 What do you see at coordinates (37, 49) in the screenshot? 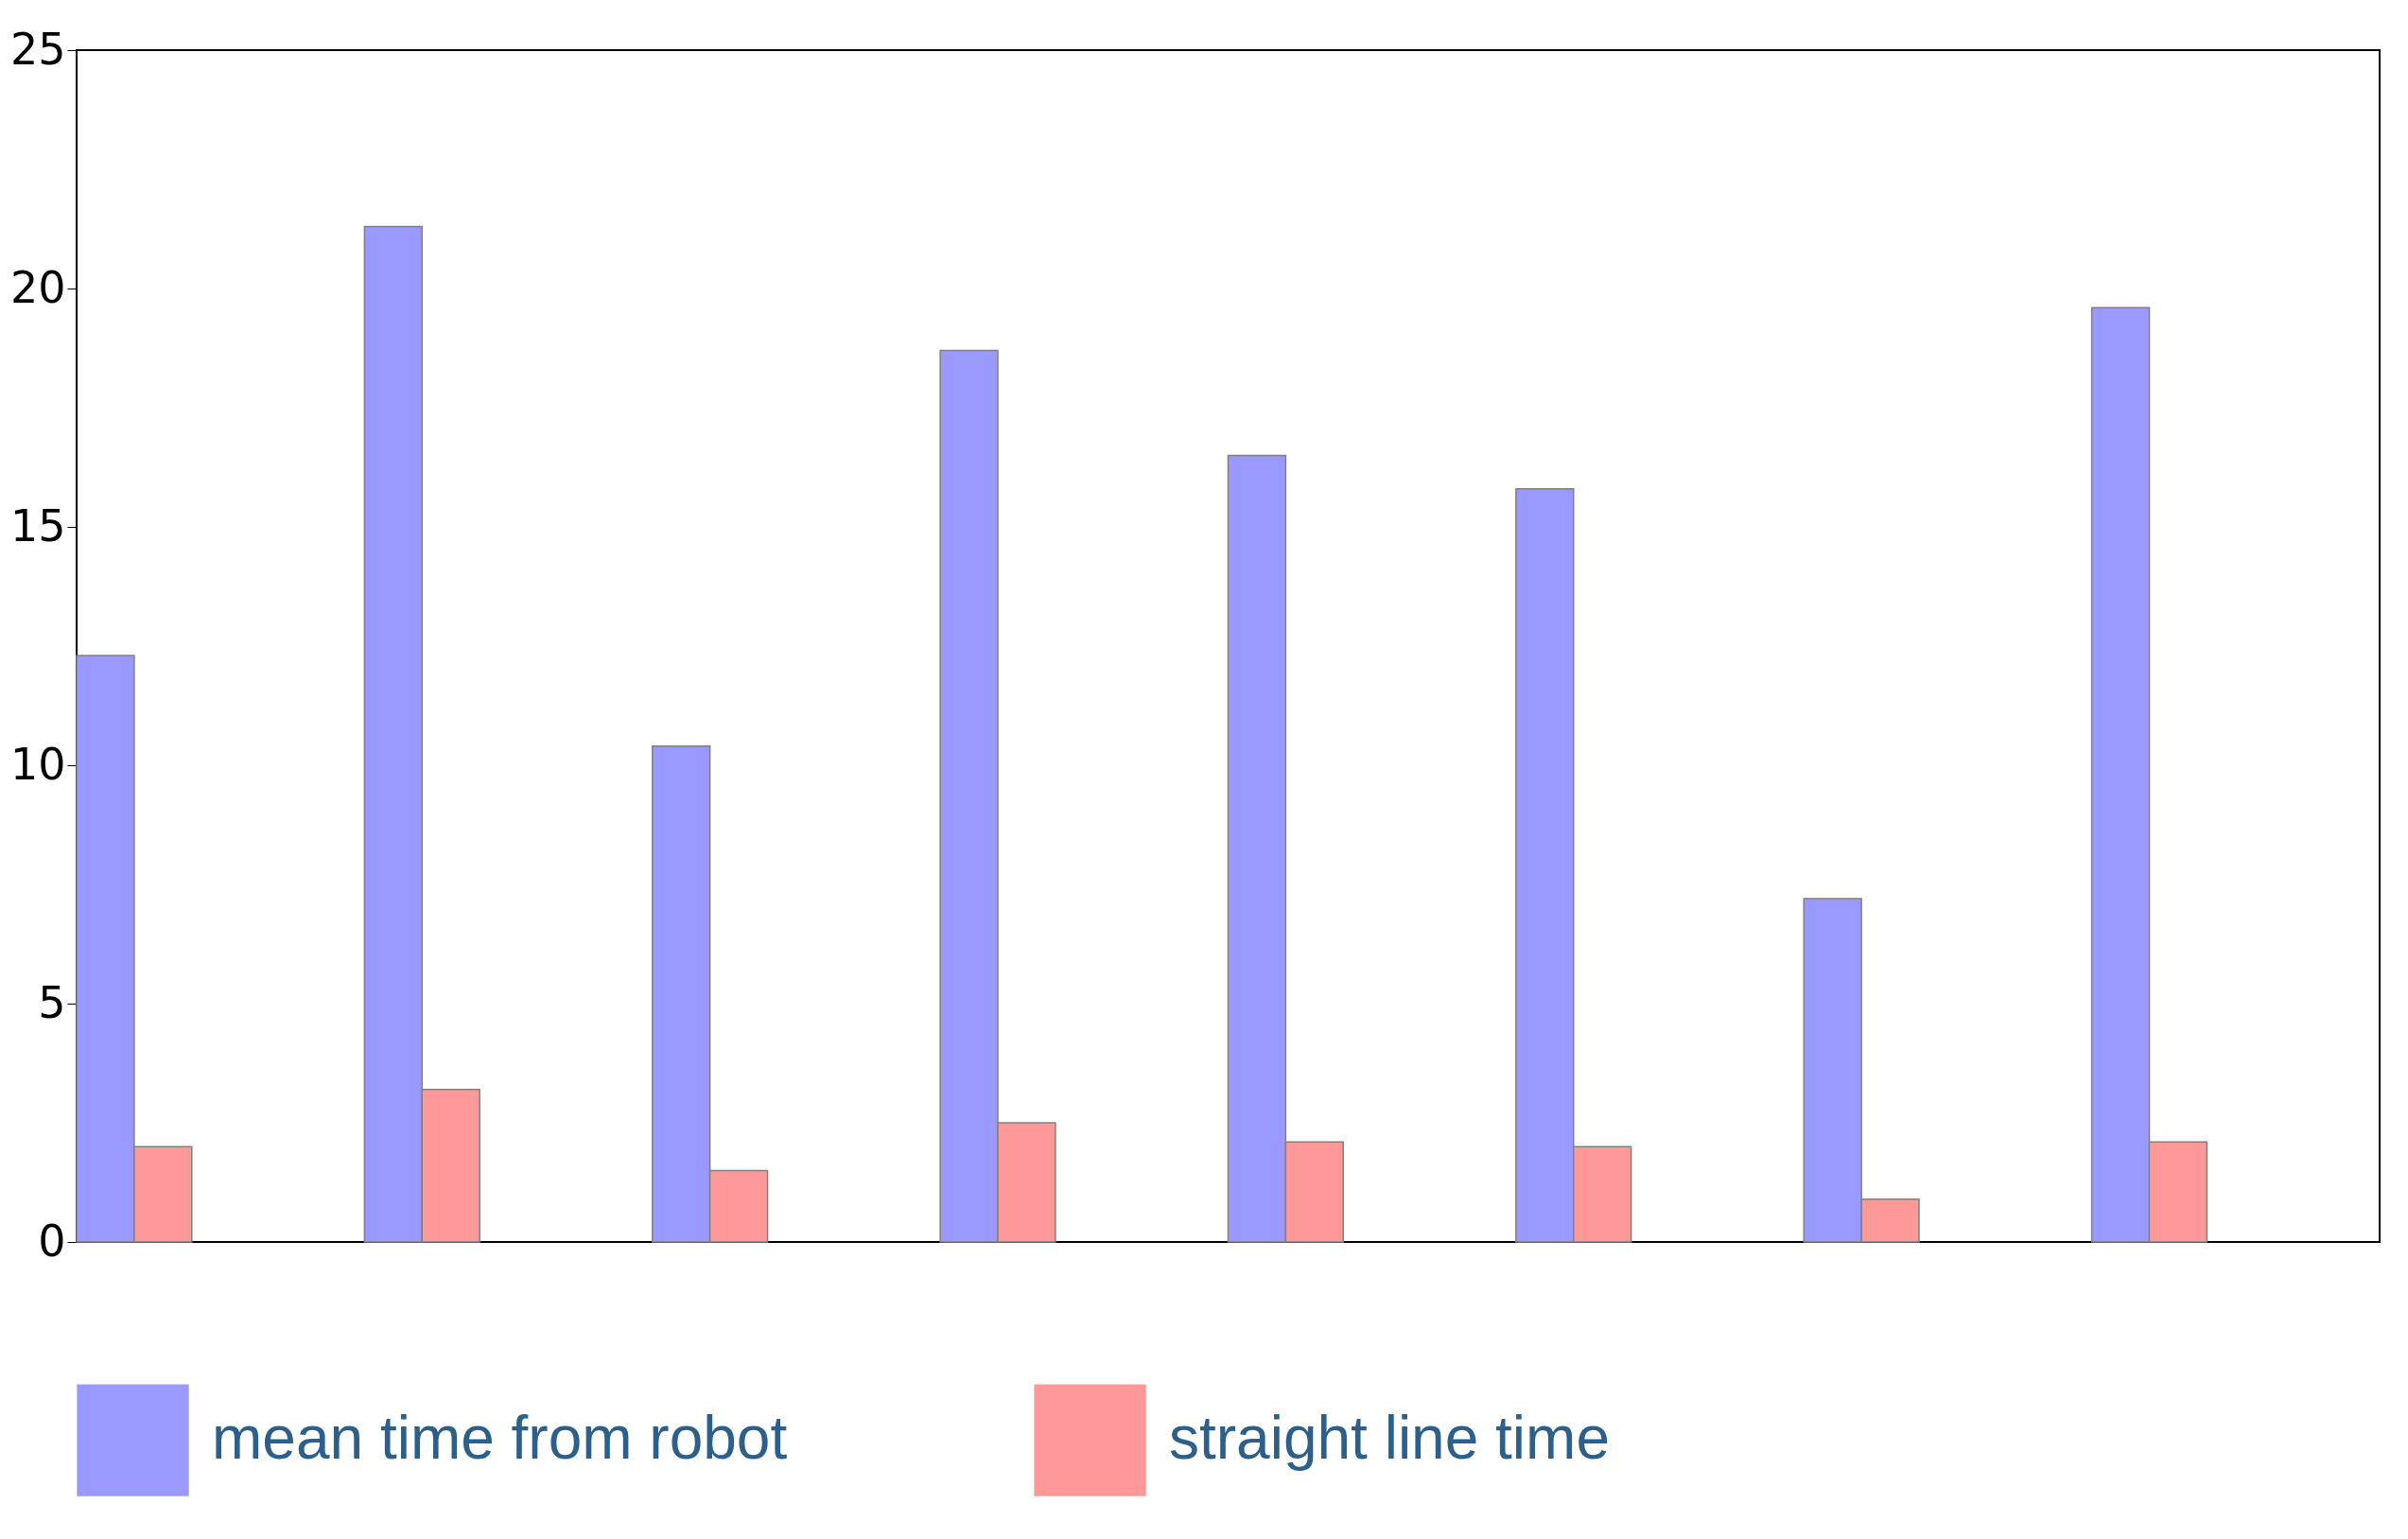
I see `y-tick-label: 25` at bounding box center [37, 49].